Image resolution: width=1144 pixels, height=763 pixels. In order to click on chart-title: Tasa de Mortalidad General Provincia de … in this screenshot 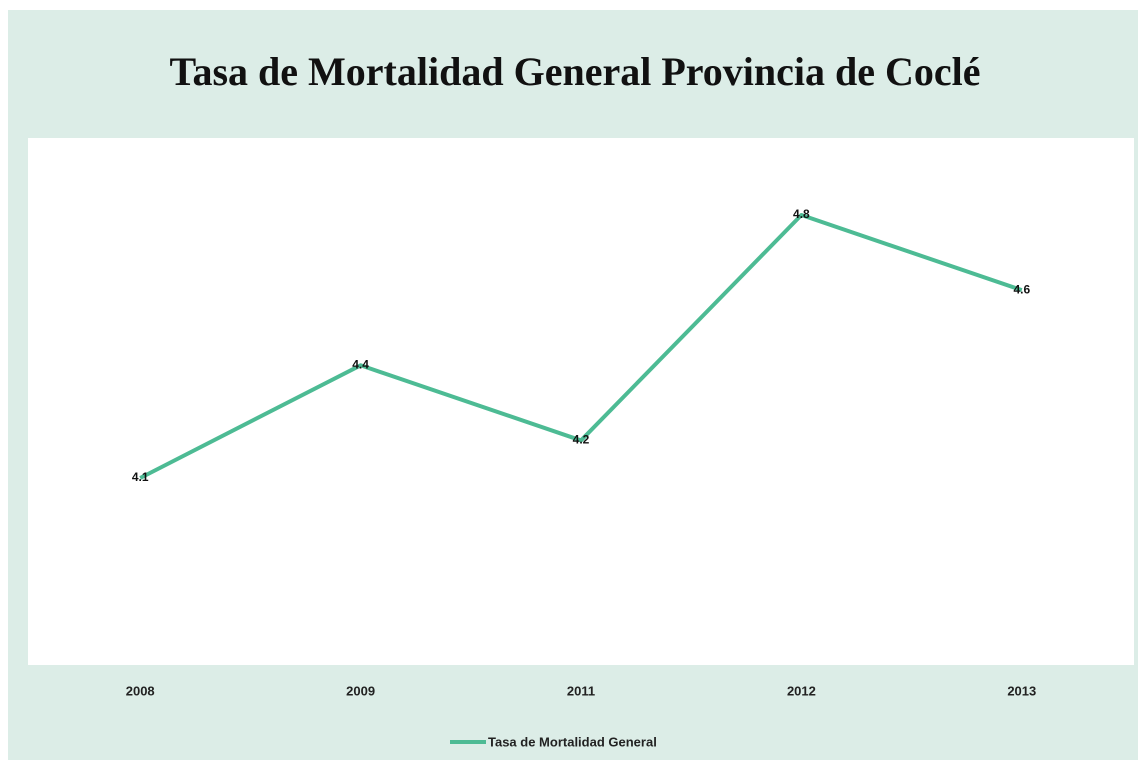, I will do `click(574, 71)`.